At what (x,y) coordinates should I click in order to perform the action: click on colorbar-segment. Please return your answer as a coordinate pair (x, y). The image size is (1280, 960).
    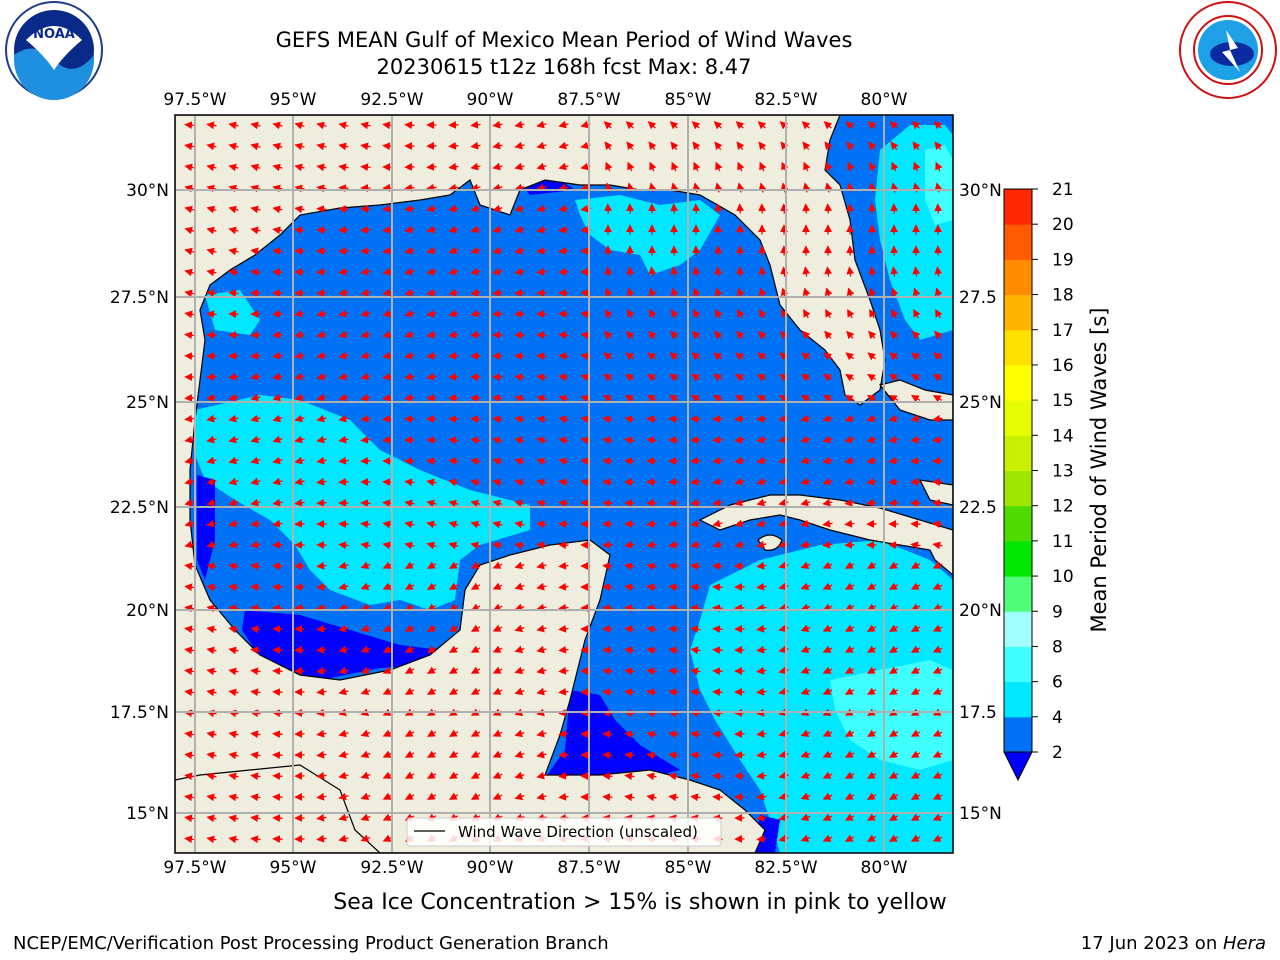
    Looking at the image, I should click on (1018, 242).